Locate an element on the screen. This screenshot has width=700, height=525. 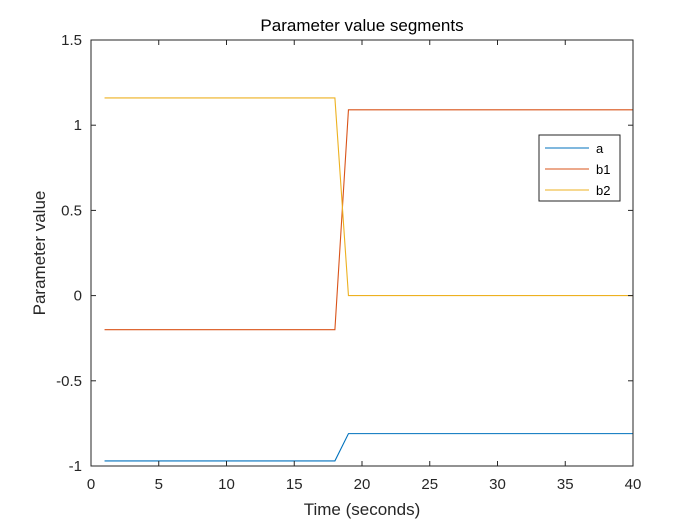
x-tick-label: 35 is located at coordinates (565, 484).